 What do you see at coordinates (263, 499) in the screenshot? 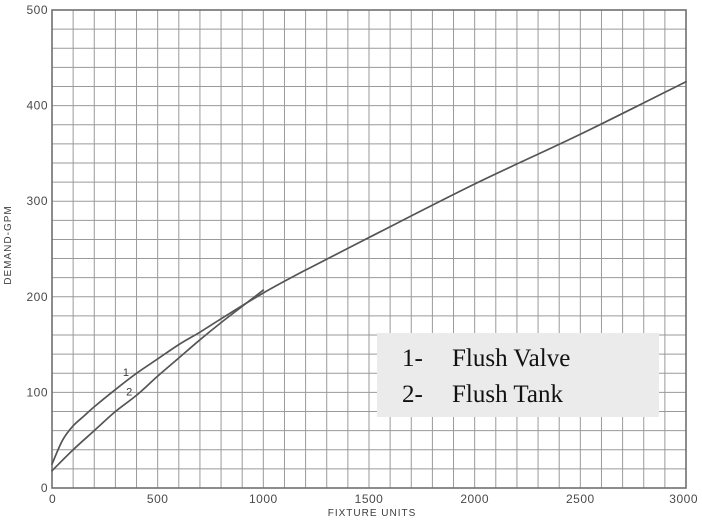
I see `x-tick-label: 1000` at bounding box center [263, 499].